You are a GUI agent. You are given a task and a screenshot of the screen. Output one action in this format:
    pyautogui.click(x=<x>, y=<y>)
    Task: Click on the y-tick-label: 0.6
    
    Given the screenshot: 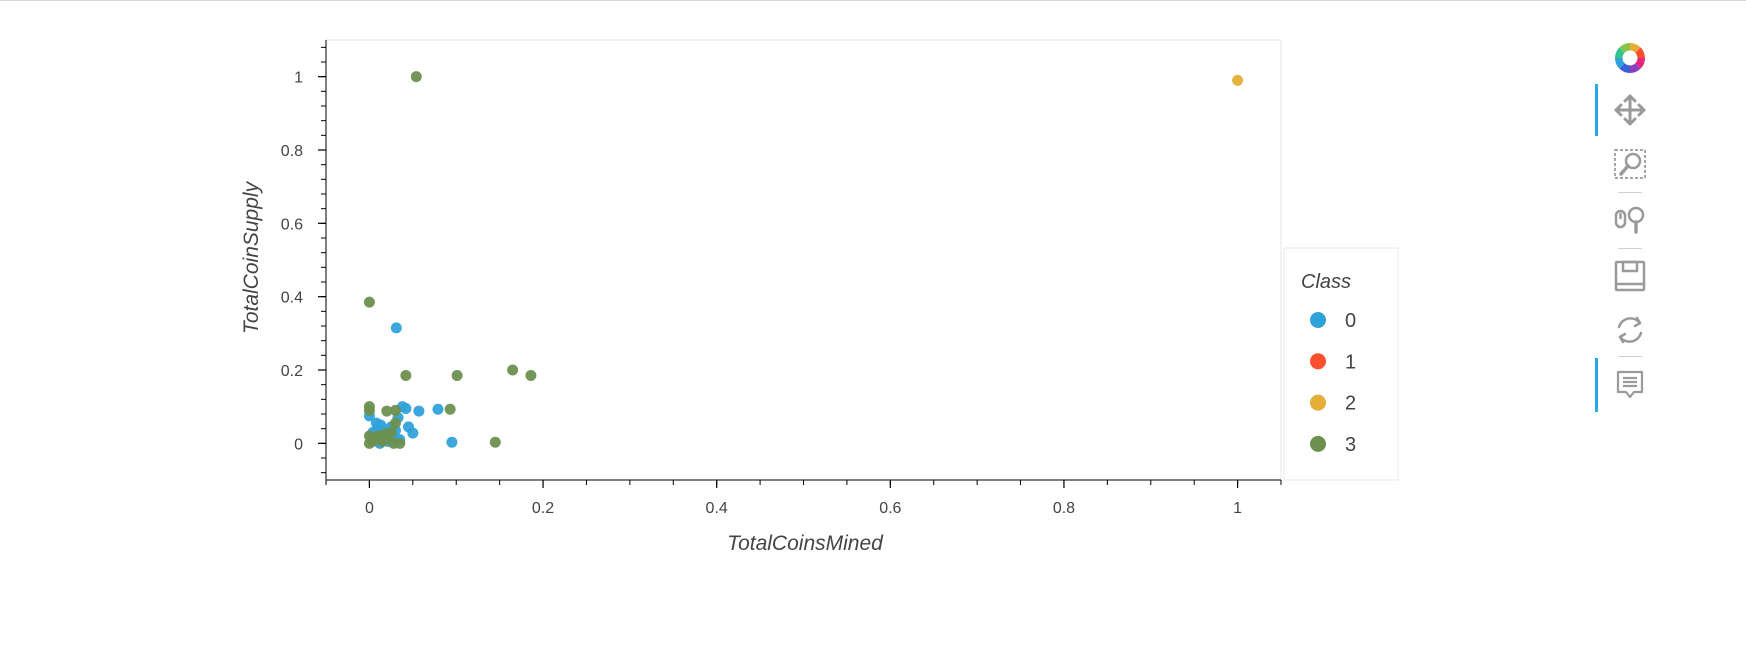 What is the action you would take?
    pyautogui.click(x=292, y=224)
    